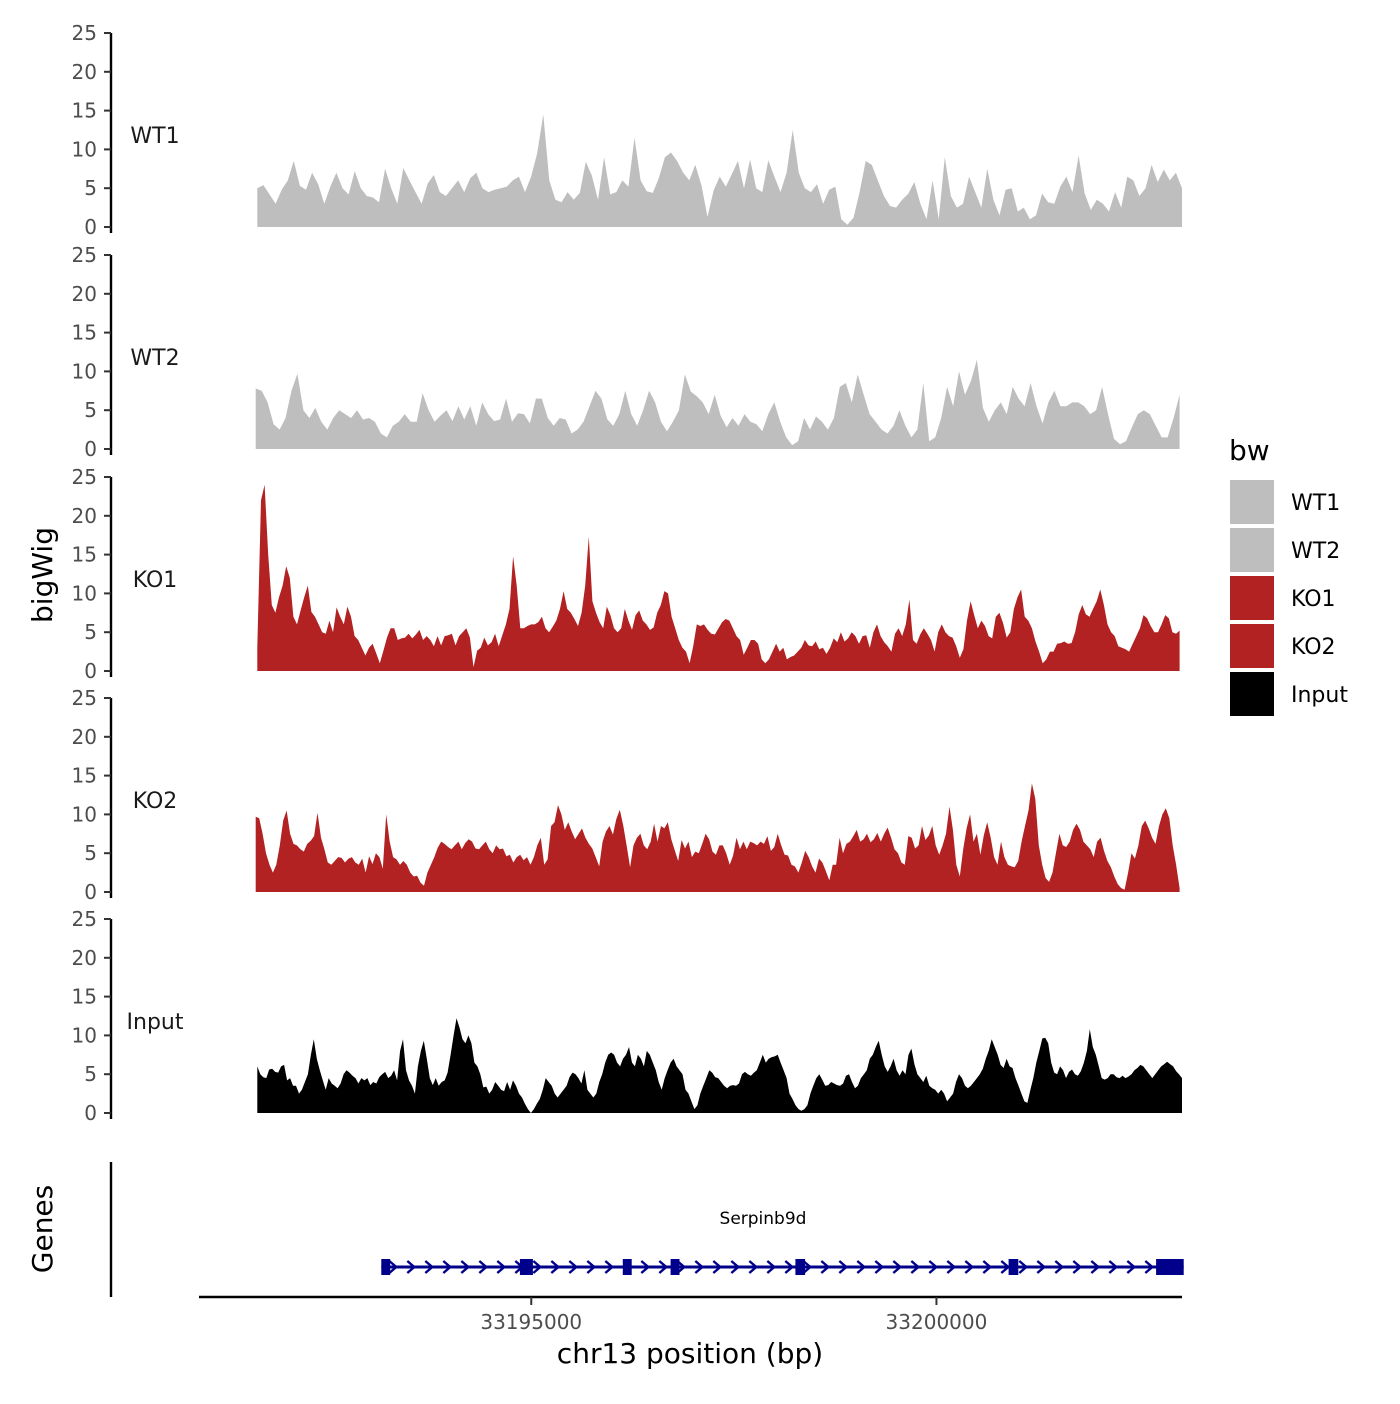 This screenshot has height=1404, width=1400. Describe the element at coordinates (84, 33) in the screenshot. I see `track-wt1-y-tick-label: 25` at that location.